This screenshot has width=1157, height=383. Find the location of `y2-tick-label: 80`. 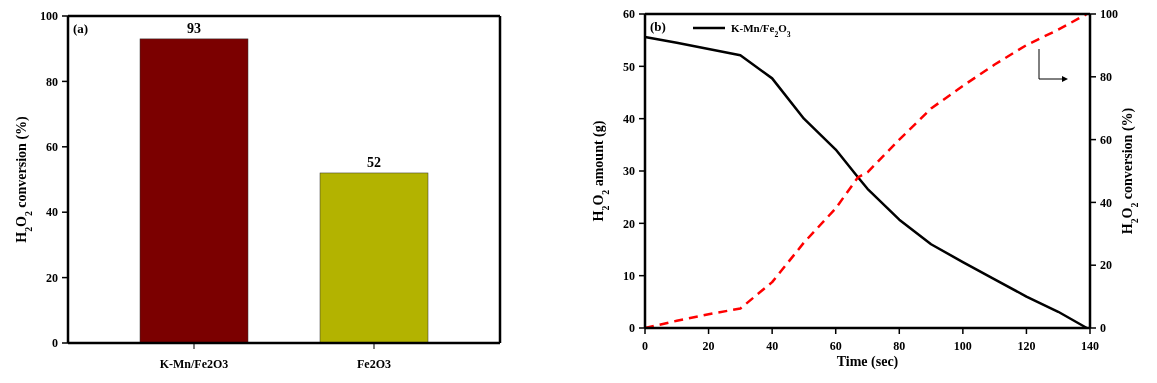

y2-tick-label: 80 is located at coordinates (1106, 77).